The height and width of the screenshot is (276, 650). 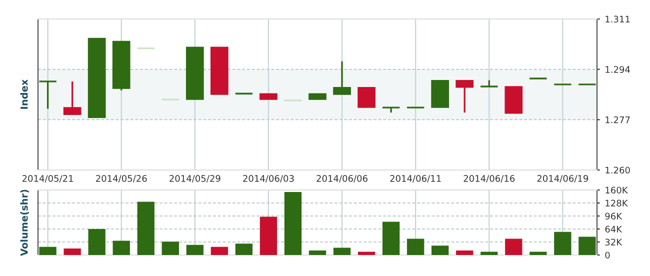 What do you see at coordinates (618, 170) in the screenshot?
I see `y-tick-label: 1.260` at bounding box center [618, 170].